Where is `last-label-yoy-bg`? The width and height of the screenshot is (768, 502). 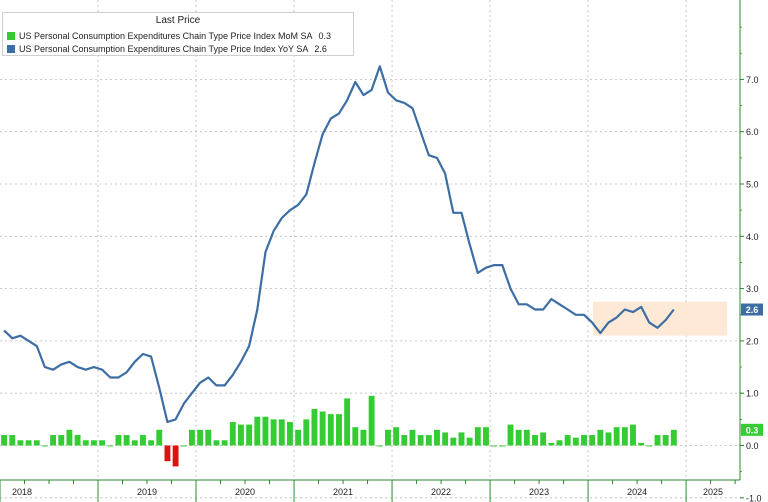
last-label-yoy-bg is located at coordinates (752, 309).